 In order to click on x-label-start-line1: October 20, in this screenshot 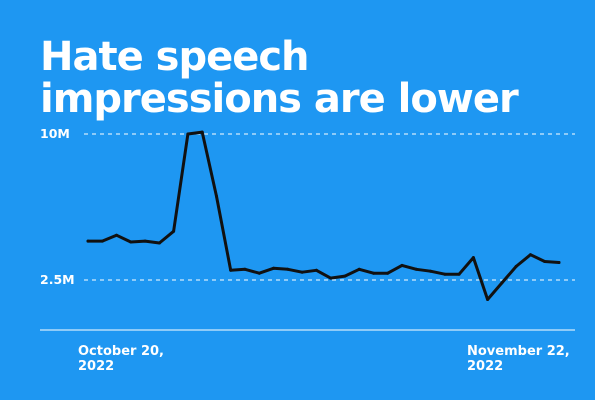, I will do `click(121, 351)`.